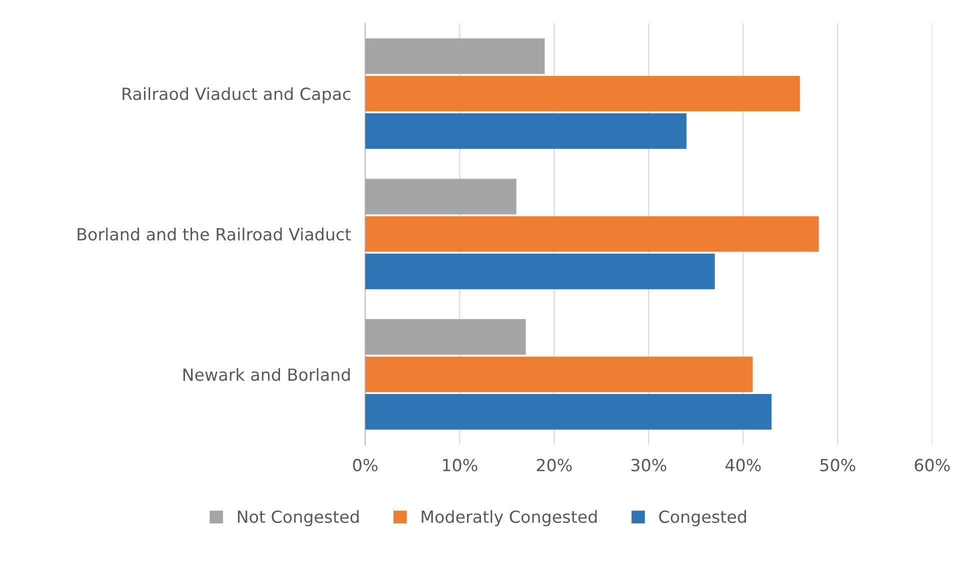  Describe the element at coordinates (236, 95) in the screenshot. I see `y-tick-label: Railraod Viaduct and Capac` at that location.